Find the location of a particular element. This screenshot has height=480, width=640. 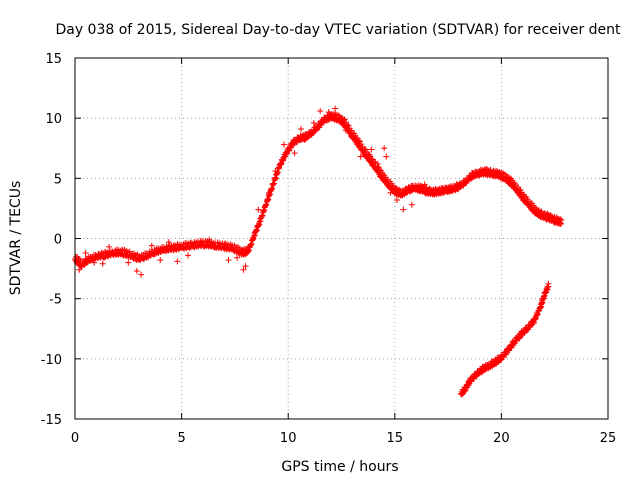

x-tick-label: 20 is located at coordinates (501, 438).